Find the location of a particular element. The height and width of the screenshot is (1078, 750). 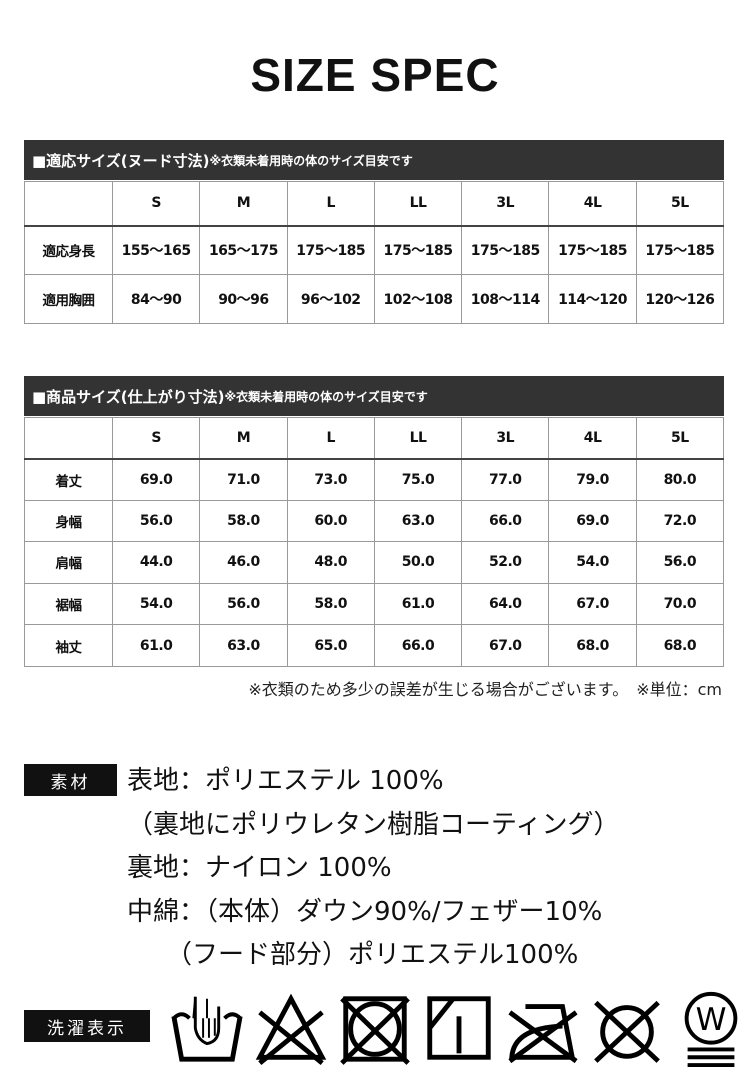

table1-heading: ■適応サイズ(ヌード寸法) ※衣類未着用時の体のサイズ目安です is located at coordinates (374, 160).